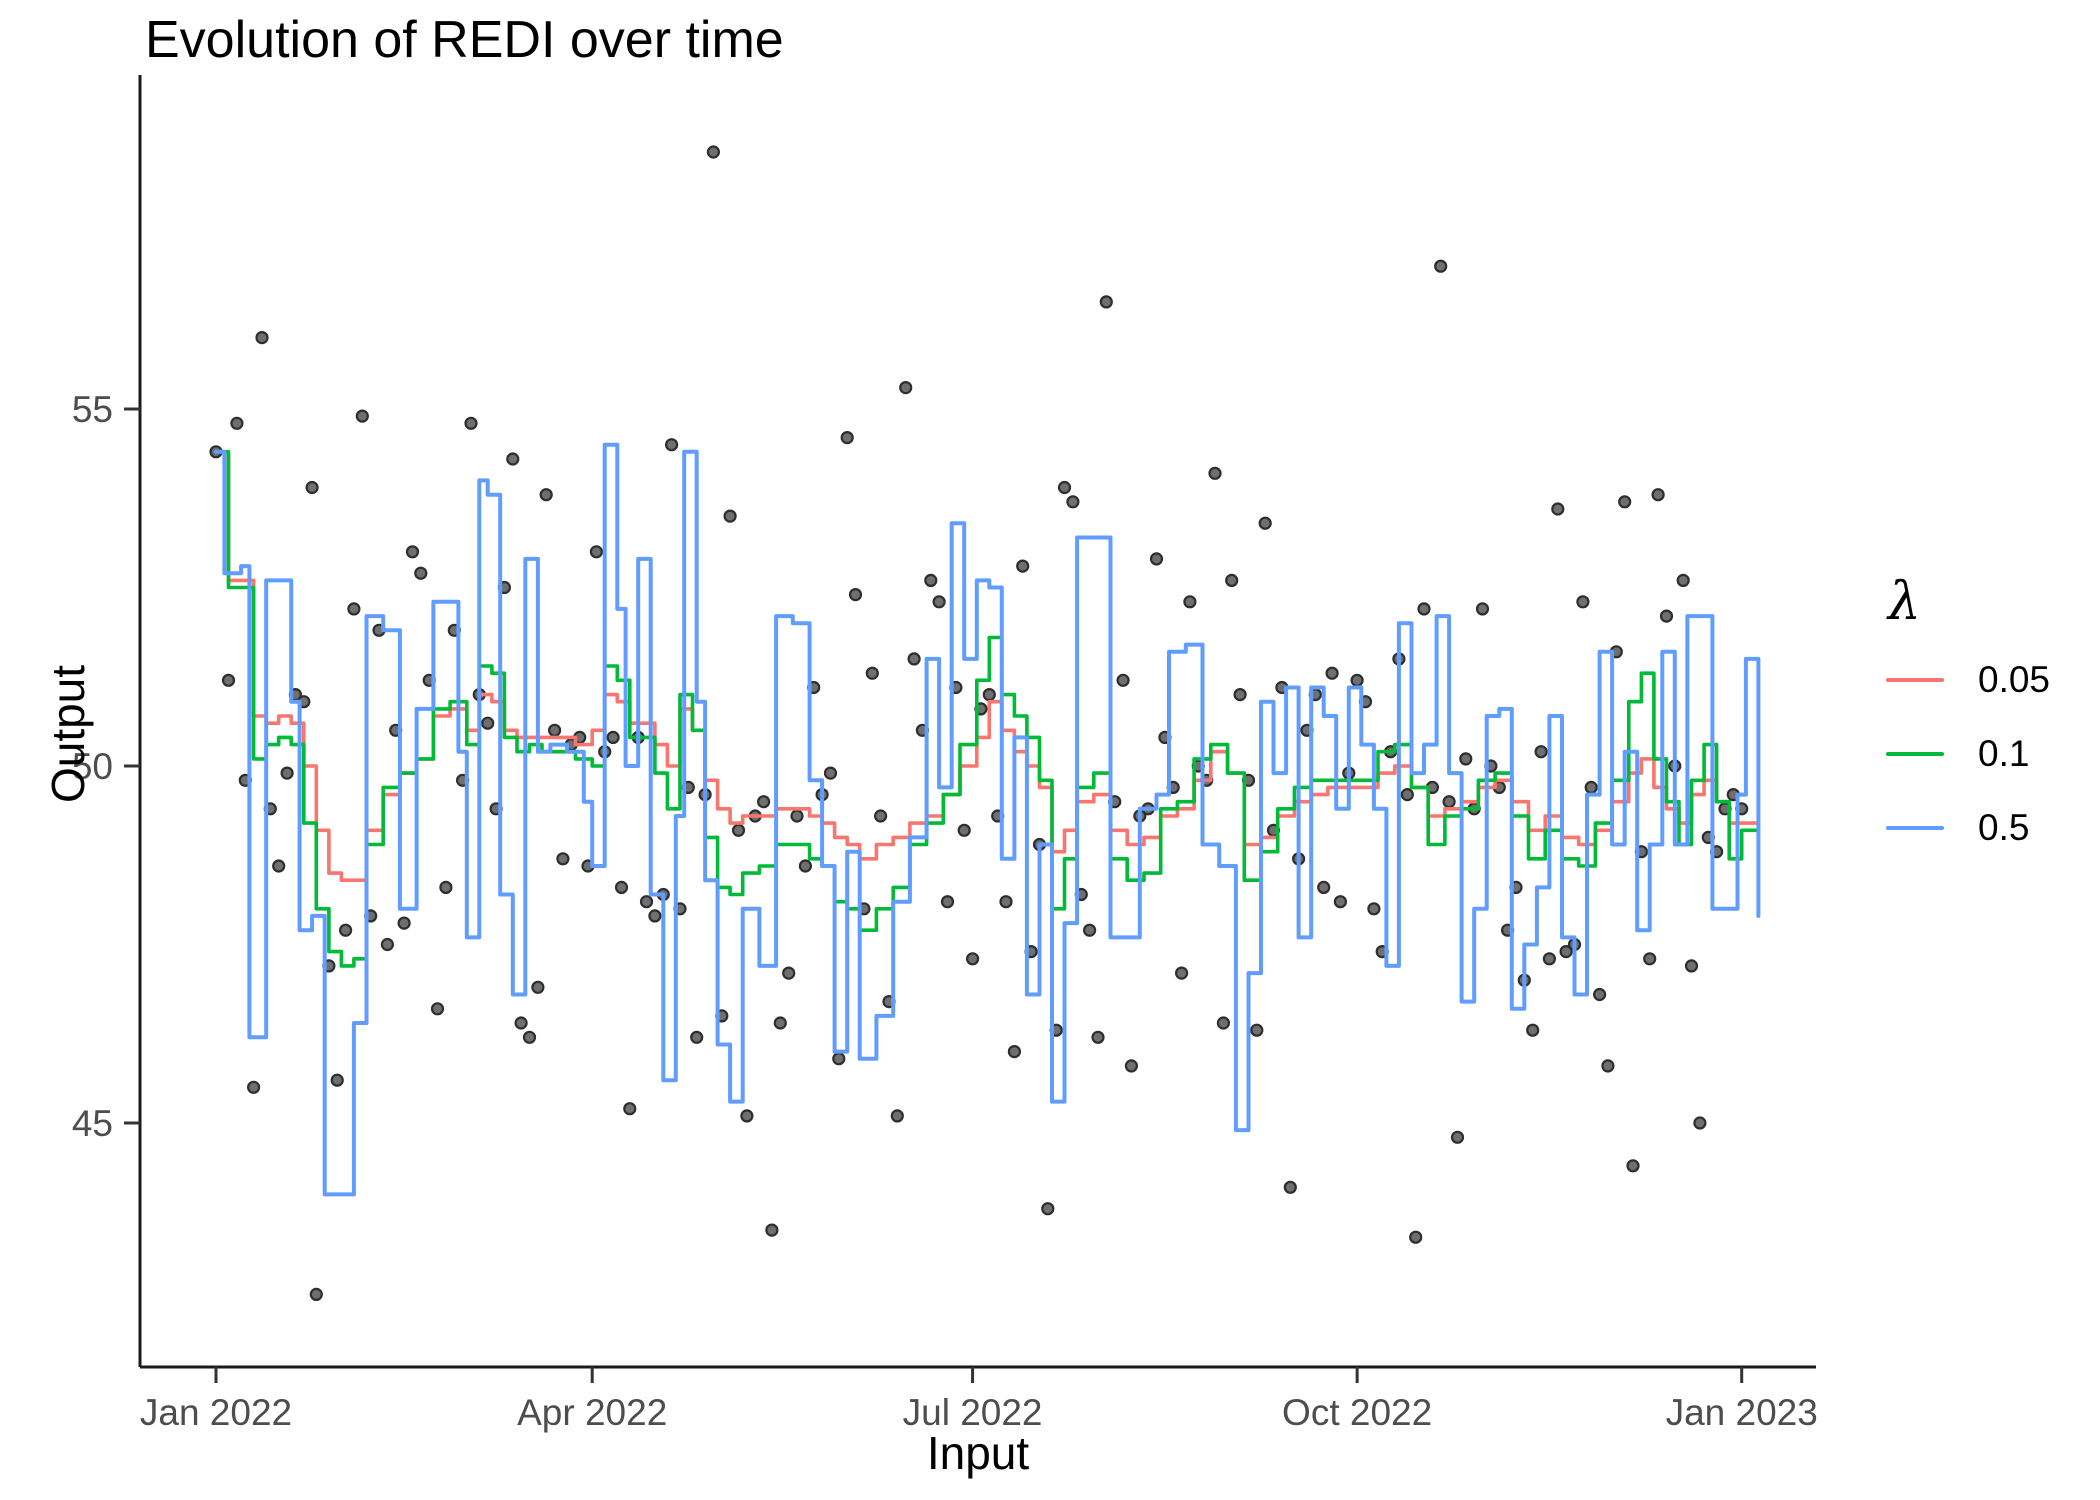  What do you see at coordinates (2004, 827) in the screenshot?
I see `legend-label-05: 0.5` at bounding box center [2004, 827].